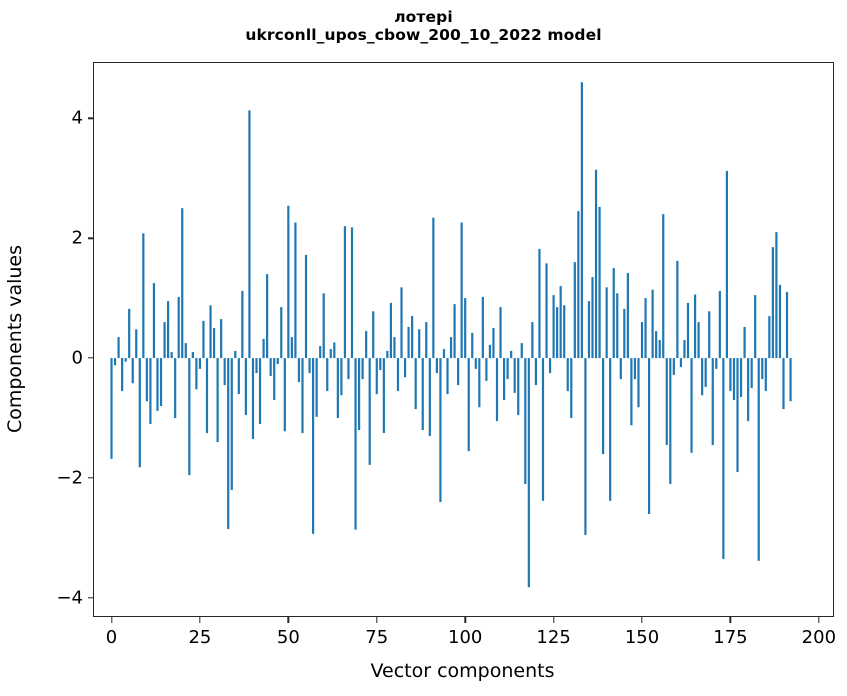  Describe the element at coordinates (69, 478) in the screenshot. I see `y-tick-label: −2` at that location.